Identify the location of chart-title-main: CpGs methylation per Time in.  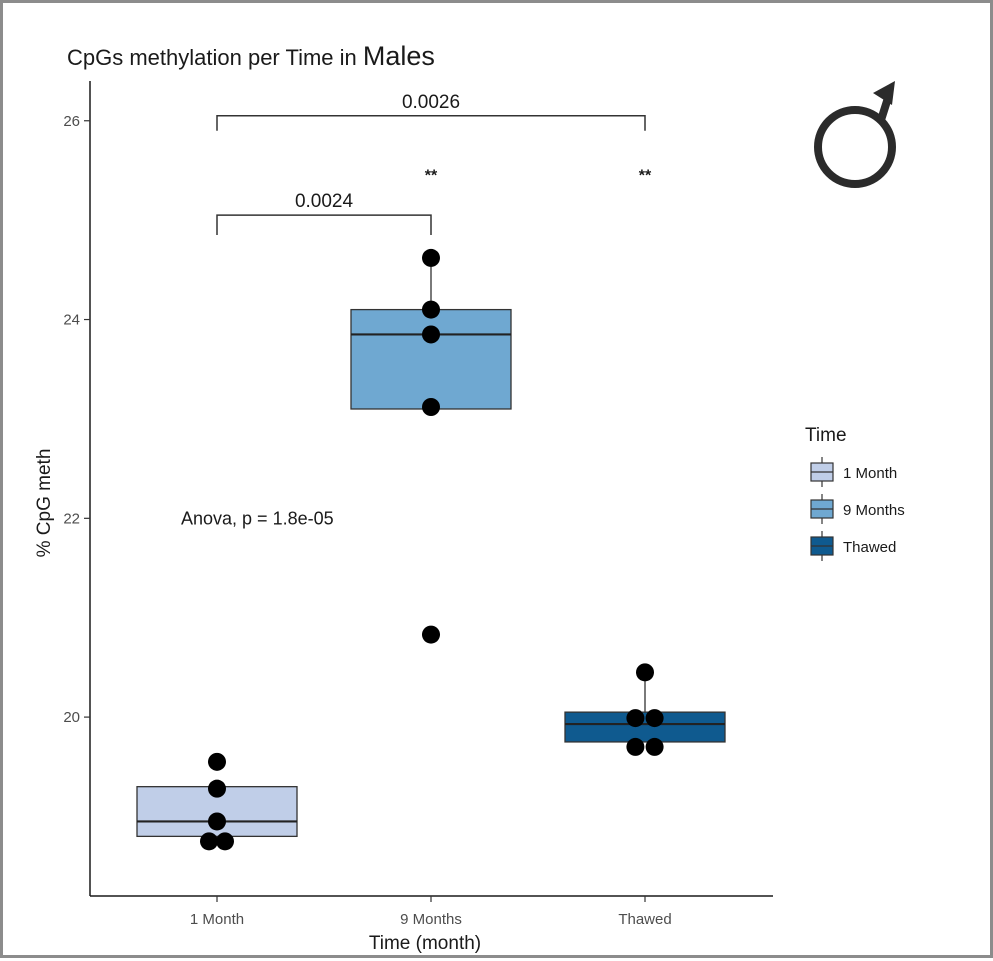
(212, 57).